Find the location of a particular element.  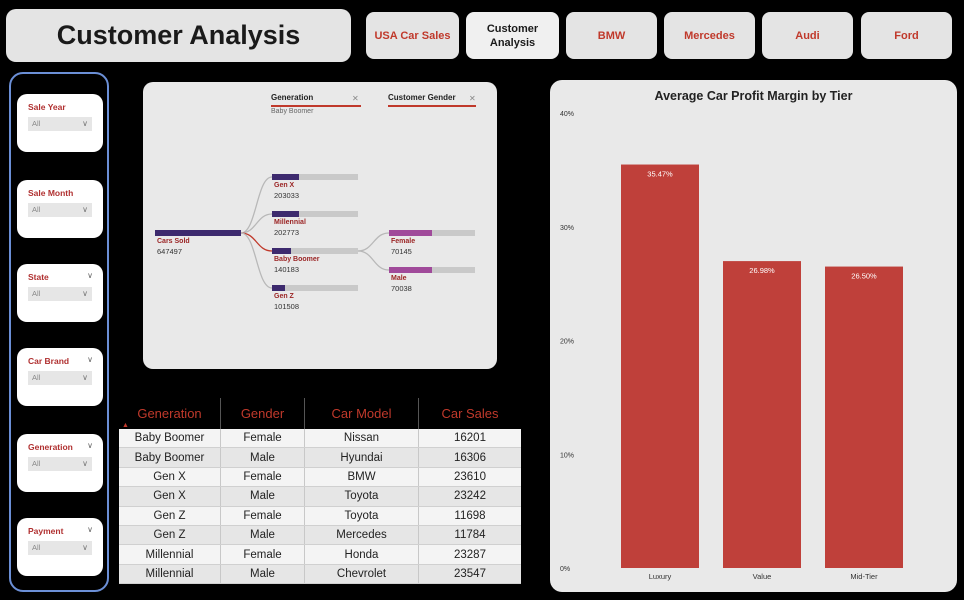

tree-node-label: Gen X is located at coordinates (284, 185).